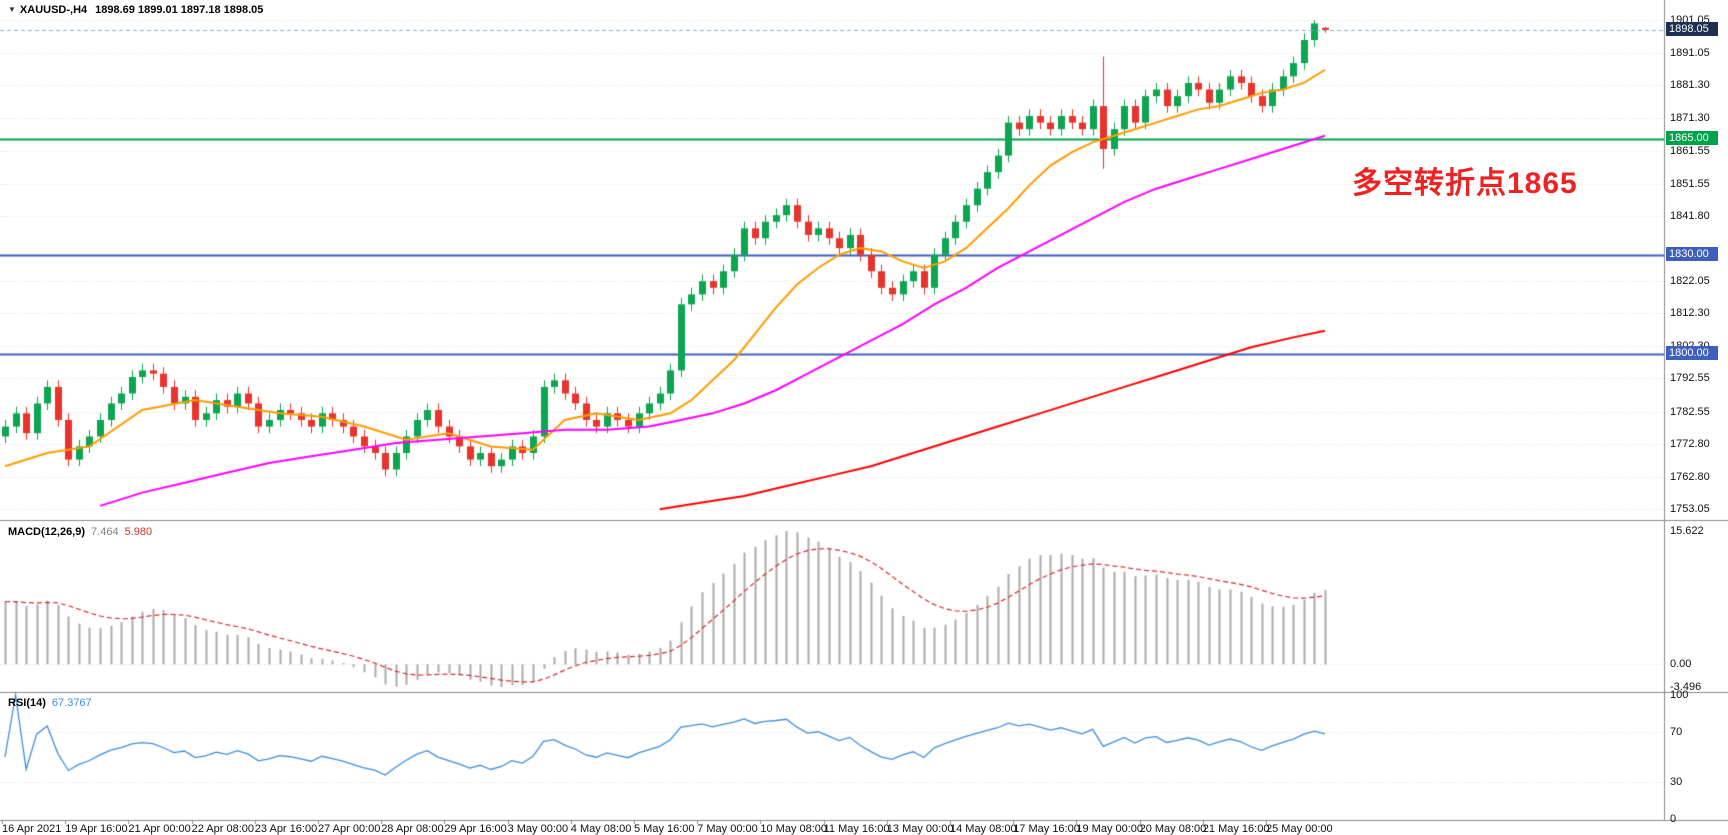 The width and height of the screenshot is (1728, 835). What do you see at coordinates (1110, 829) in the screenshot?
I see `time-axis-label: 19 May 00:00` at bounding box center [1110, 829].